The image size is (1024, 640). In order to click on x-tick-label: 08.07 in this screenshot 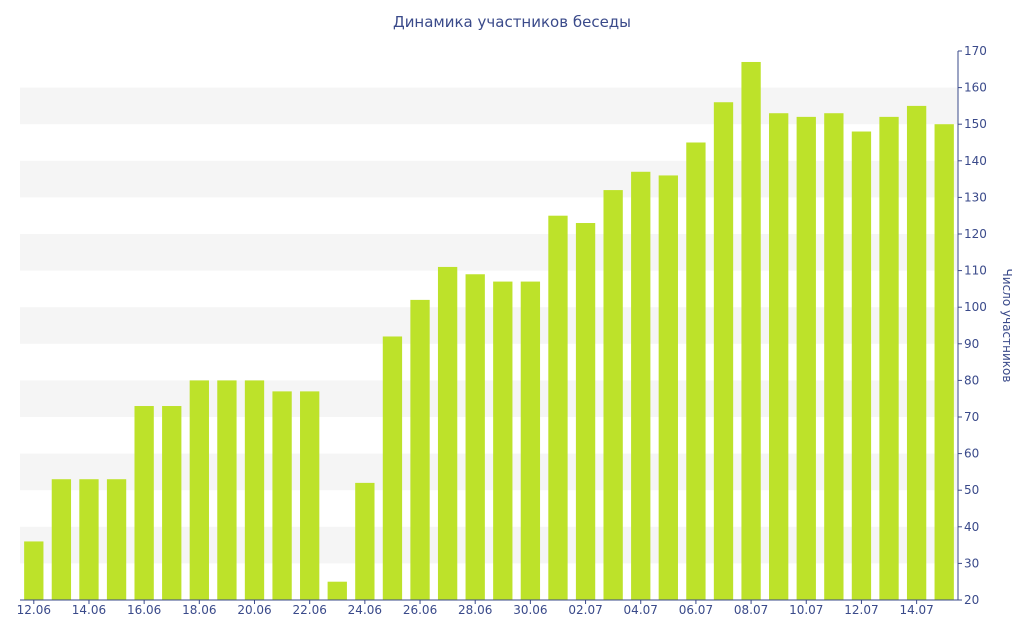, I will do `click(751, 610)`.